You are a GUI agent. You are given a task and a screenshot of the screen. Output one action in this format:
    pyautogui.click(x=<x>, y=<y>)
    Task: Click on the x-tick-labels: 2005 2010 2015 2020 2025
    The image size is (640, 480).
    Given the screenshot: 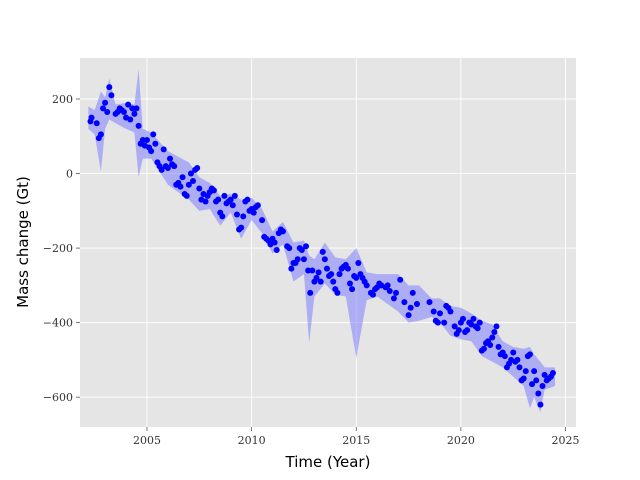 What is the action you would take?
    pyautogui.click(x=356, y=437)
    